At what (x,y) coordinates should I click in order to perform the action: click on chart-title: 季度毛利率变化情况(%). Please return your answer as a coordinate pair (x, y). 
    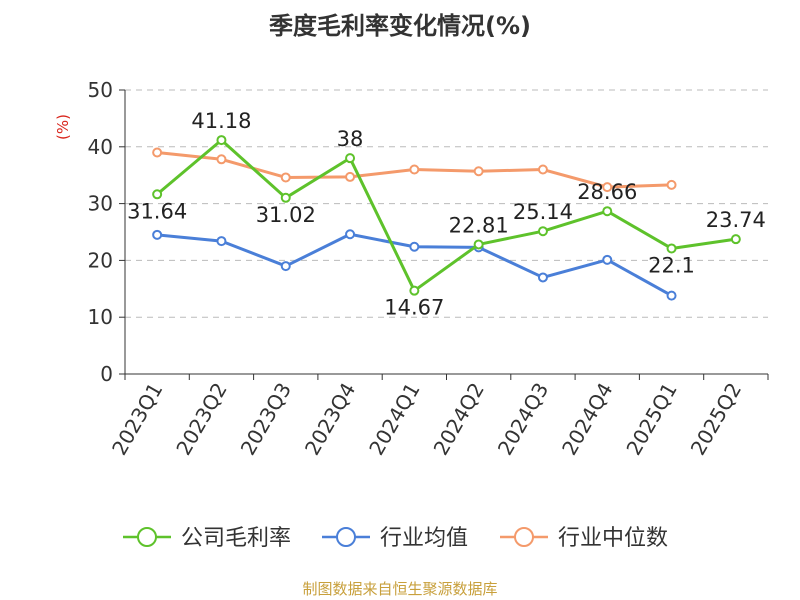
    Looking at the image, I should click on (400, 26).